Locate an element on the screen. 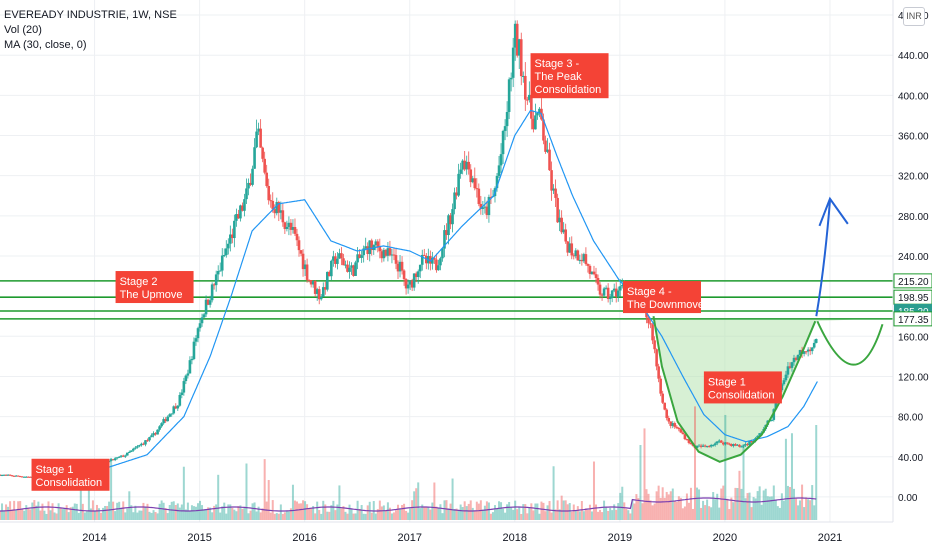 This screenshot has height=550, width=932. annotation-box is located at coordinates (742, 387).